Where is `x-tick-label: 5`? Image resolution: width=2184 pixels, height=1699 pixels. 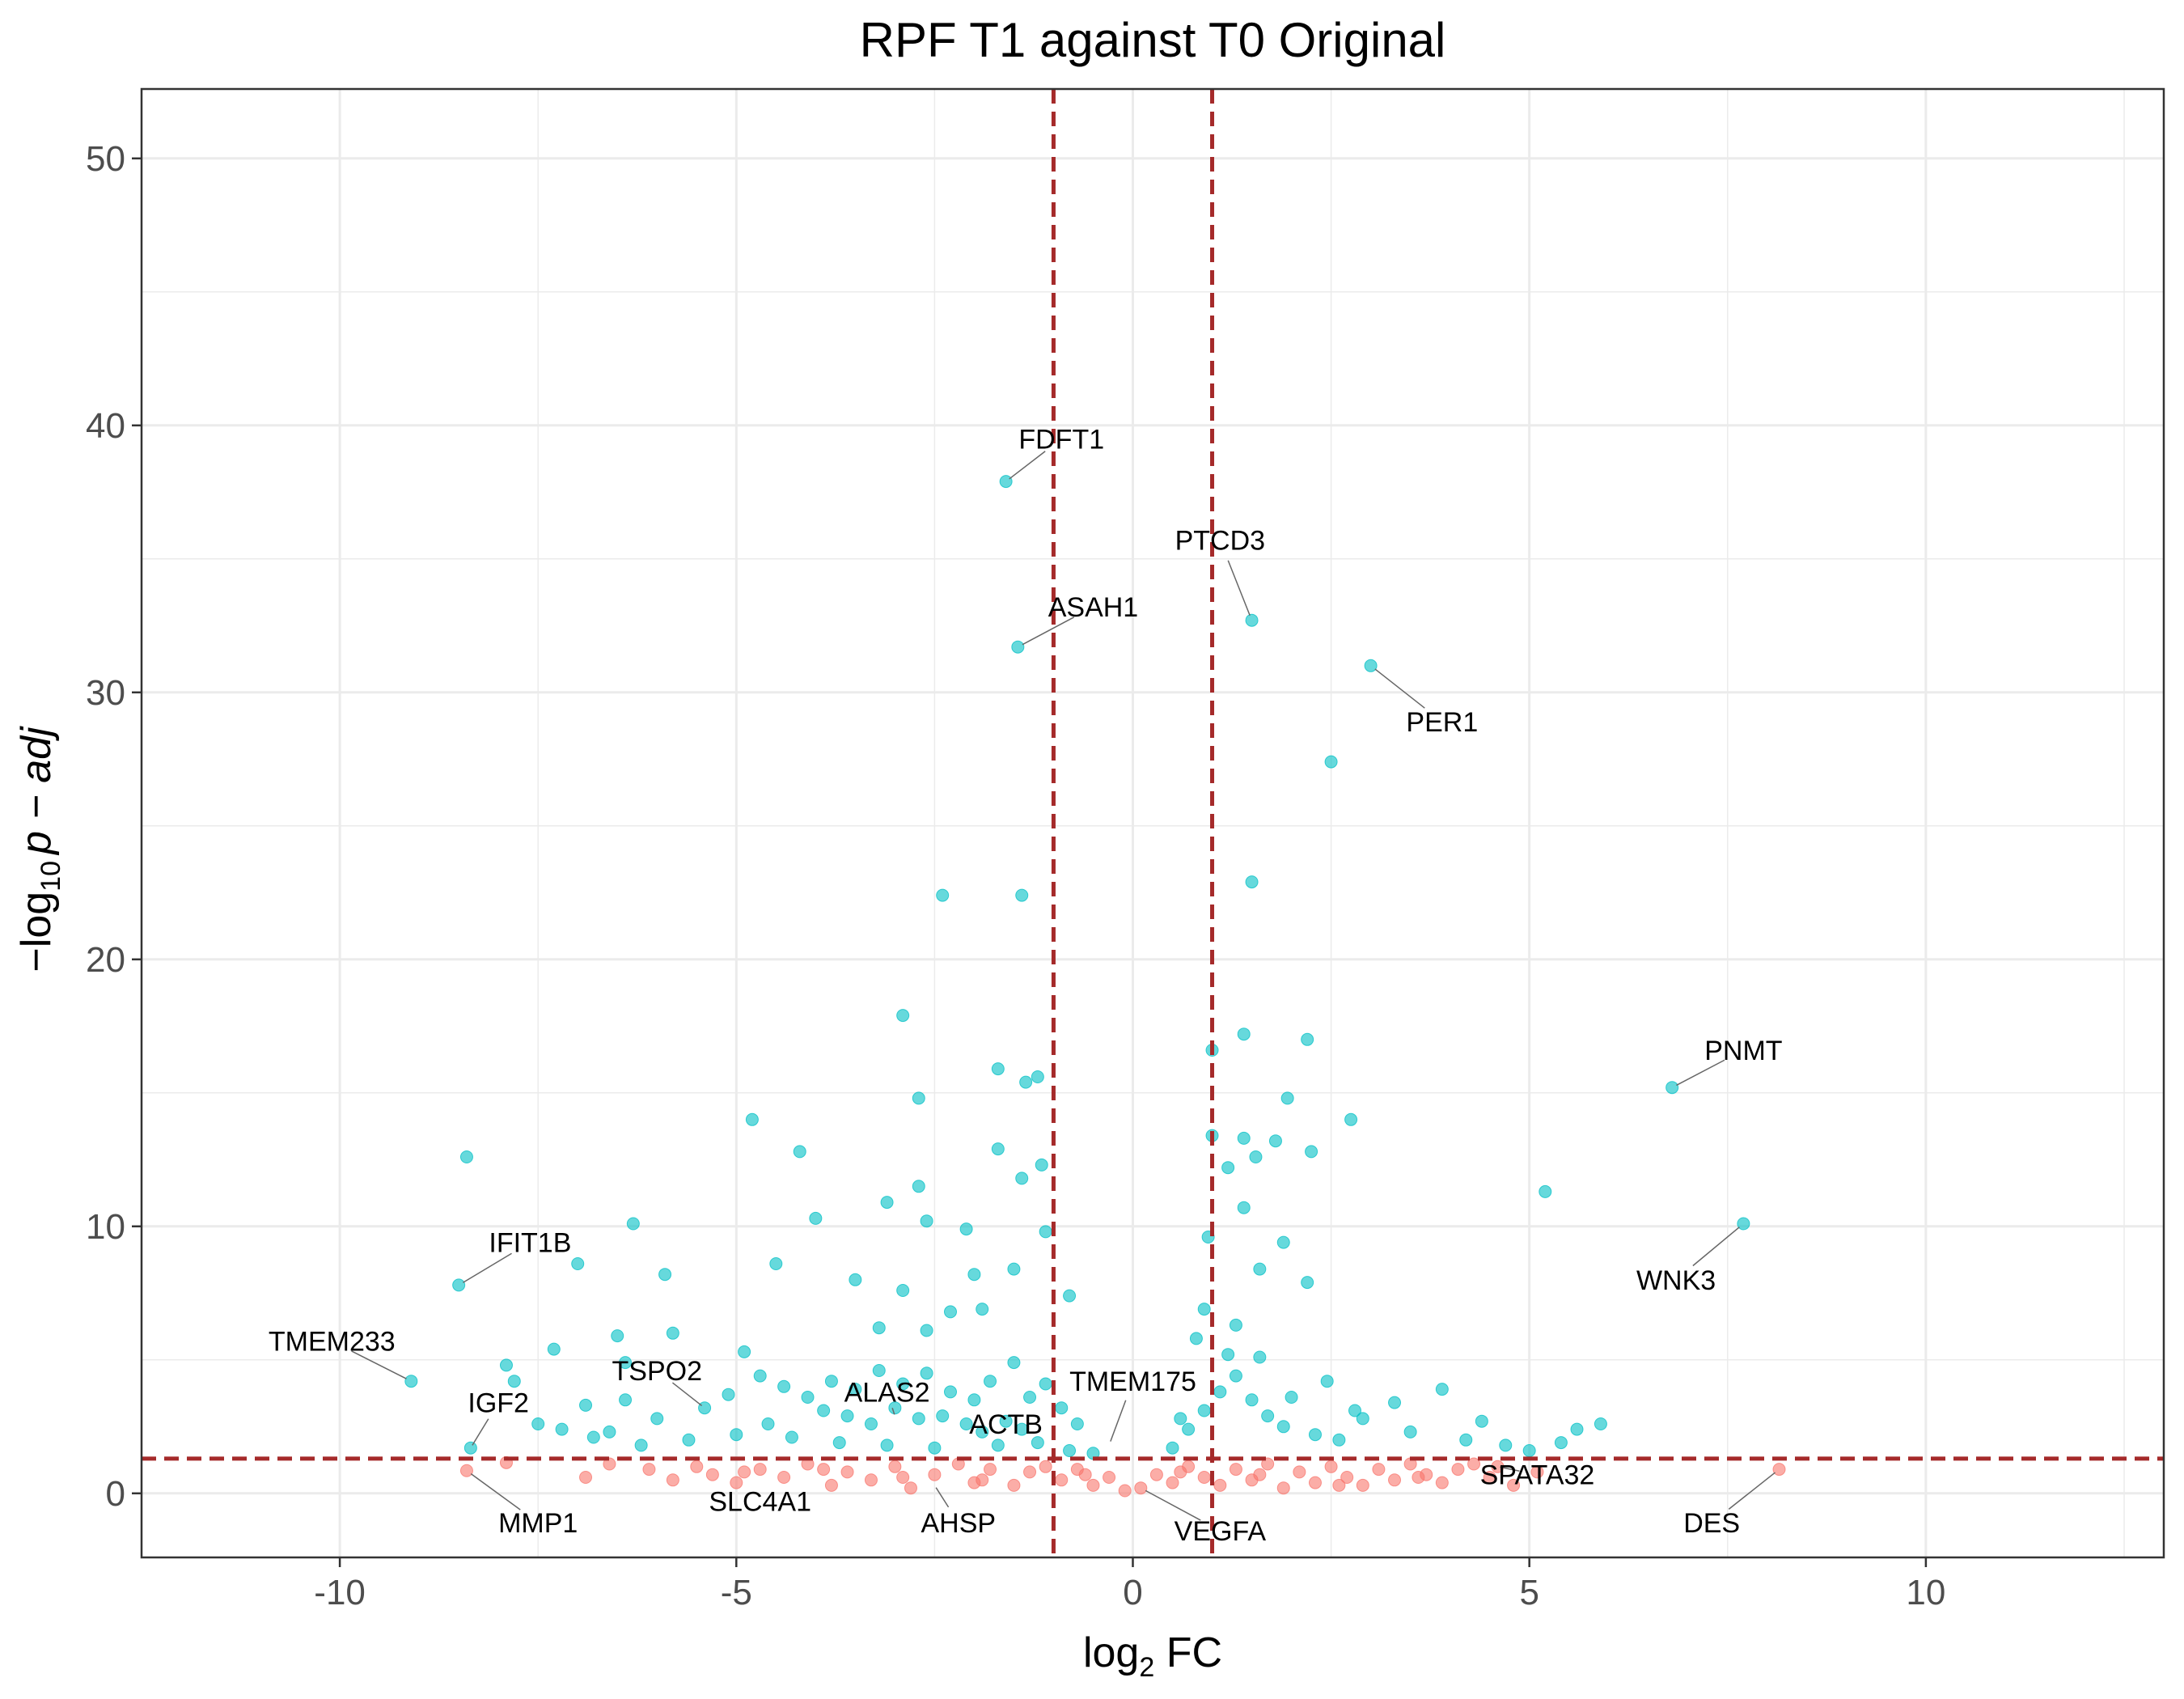 x-tick-label: 5 is located at coordinates (1529, 1592).